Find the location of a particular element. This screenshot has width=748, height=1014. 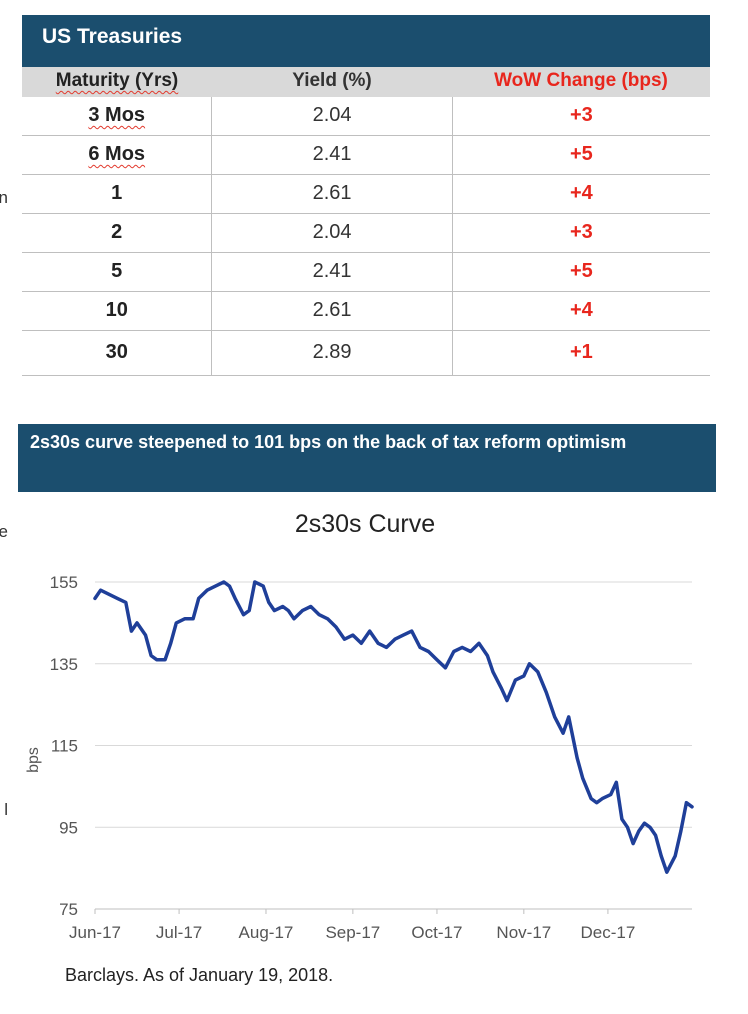

y-tick-label: 95 is located at coordinates (68, 827).